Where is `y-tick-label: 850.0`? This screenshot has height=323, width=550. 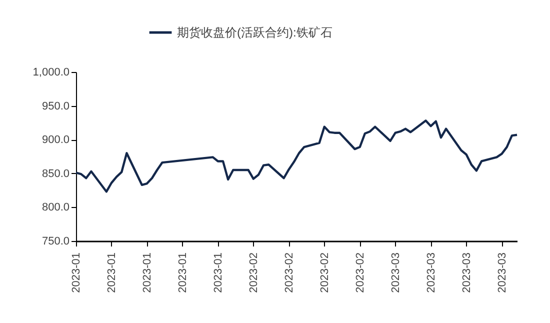 y-tick-label: 850.0 is located at coordinates (56, 174).